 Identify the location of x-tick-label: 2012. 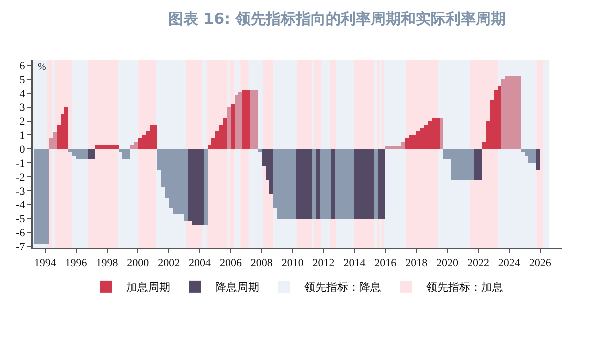
(323, 264).